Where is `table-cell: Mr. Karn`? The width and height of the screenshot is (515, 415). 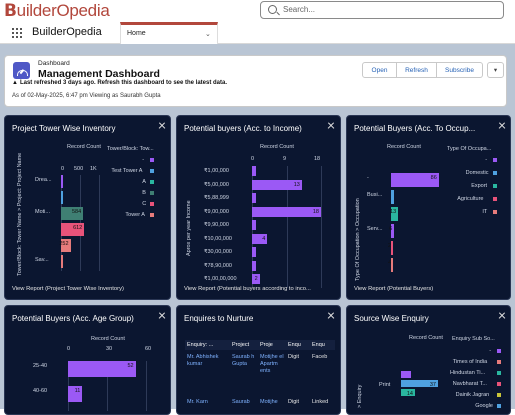
table-cell: Mr. Karn is located at coordinates (197, 402).